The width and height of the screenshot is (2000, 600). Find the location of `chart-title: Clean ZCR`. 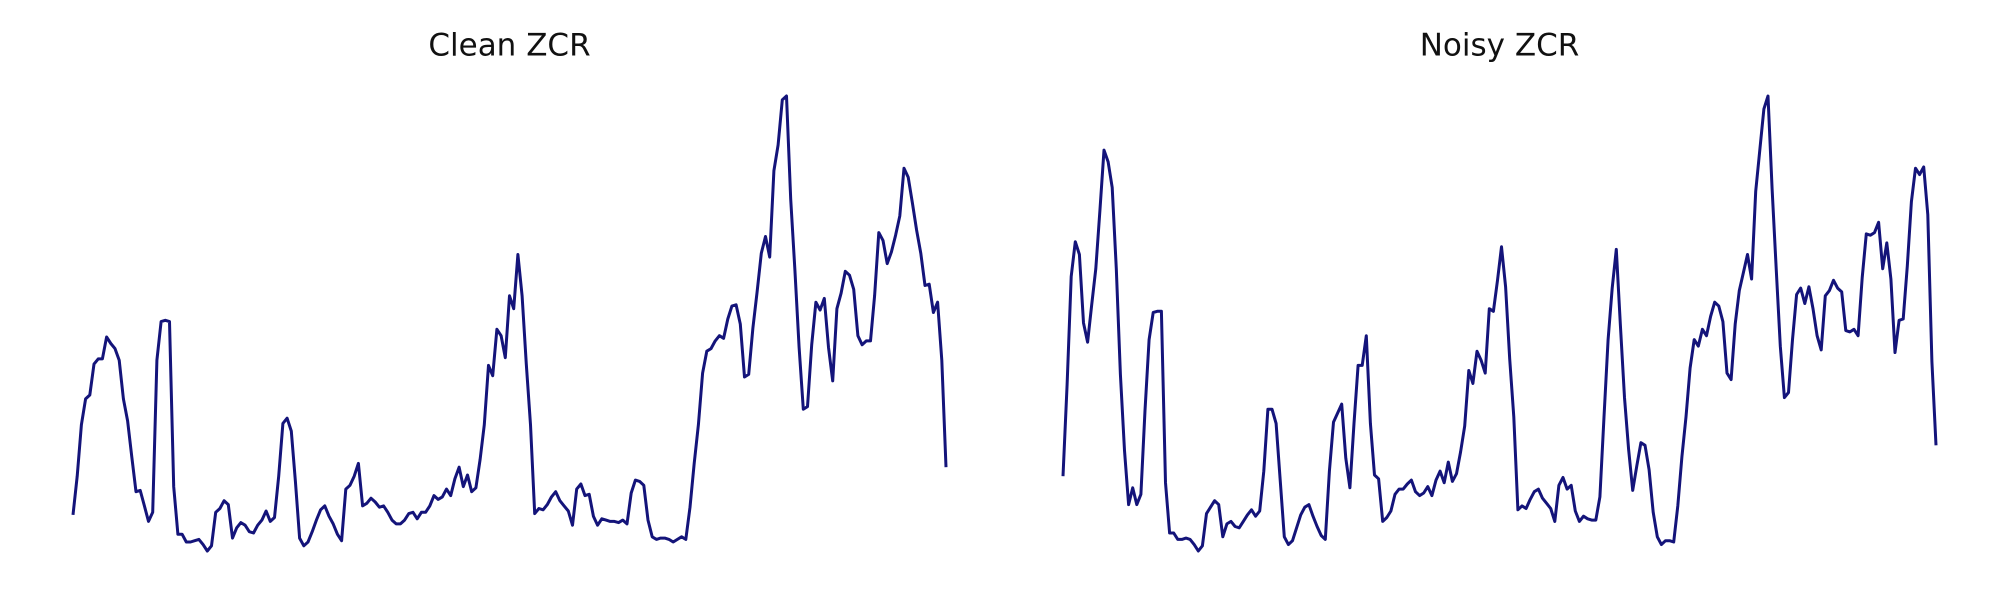

chart-title: Clean ZCR is located at coordinates (509, 46).